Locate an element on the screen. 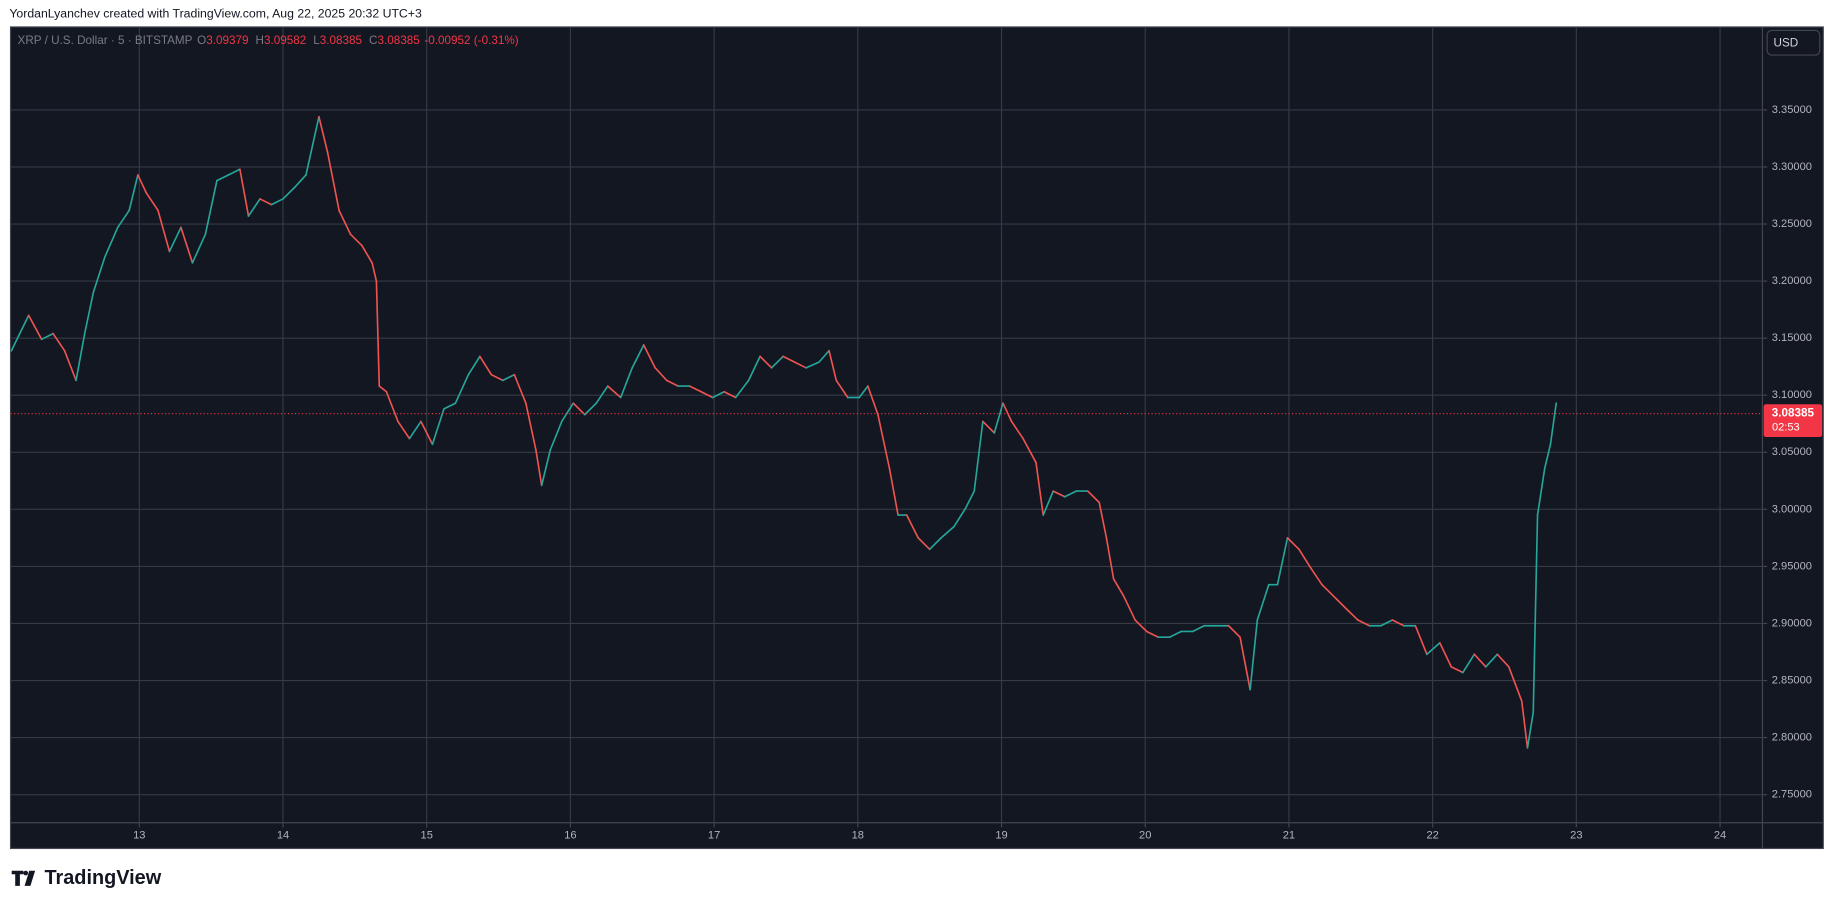  y-tick-label: 3.05000 is located at coordinates (1792, 452).